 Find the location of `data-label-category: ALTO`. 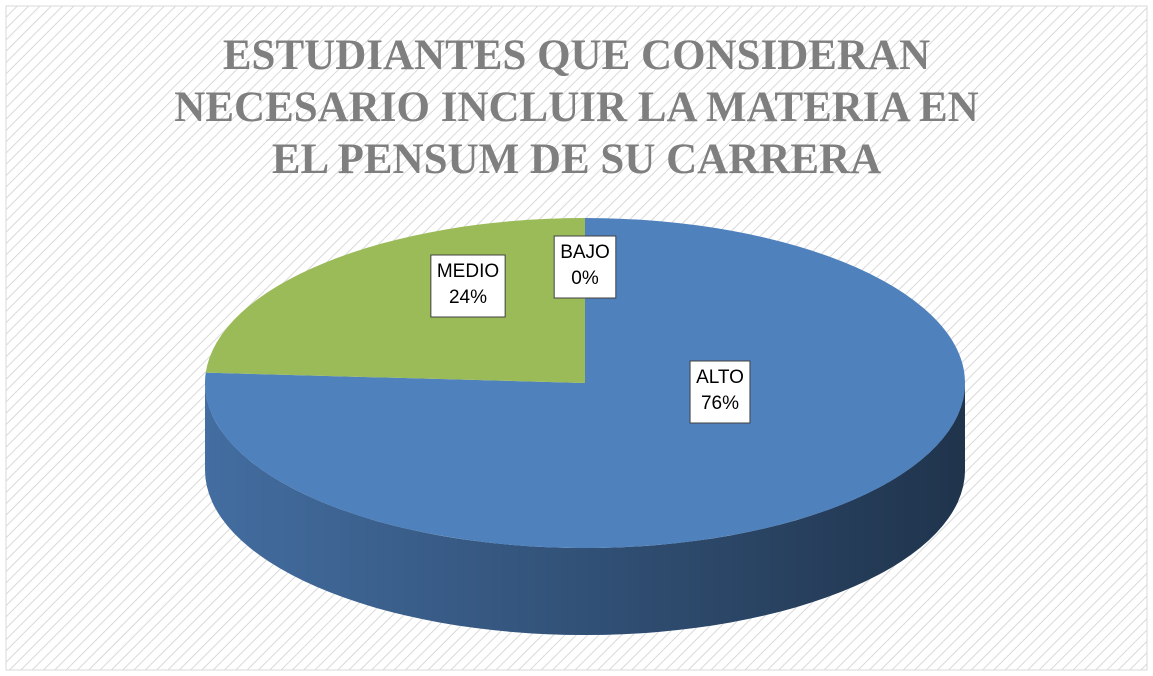

data-label-category: ALTO is located at coordinates (720, 377).